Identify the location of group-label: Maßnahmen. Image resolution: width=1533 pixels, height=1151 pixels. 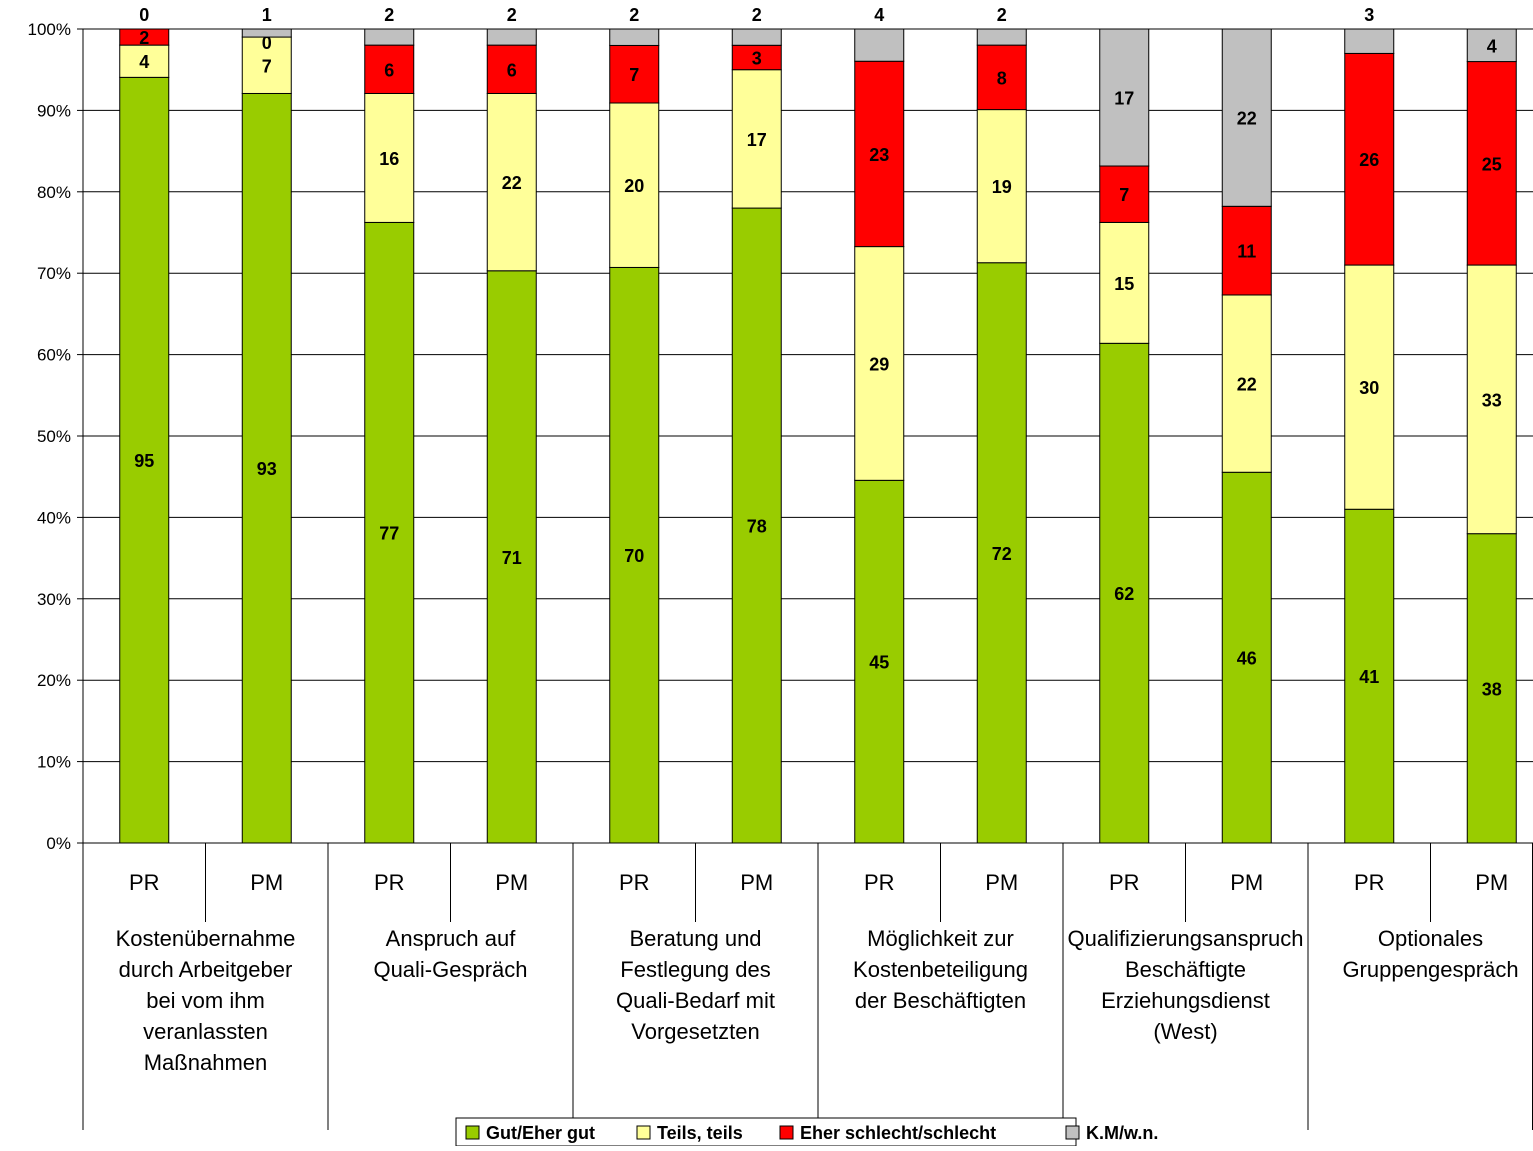
(206, 1062).